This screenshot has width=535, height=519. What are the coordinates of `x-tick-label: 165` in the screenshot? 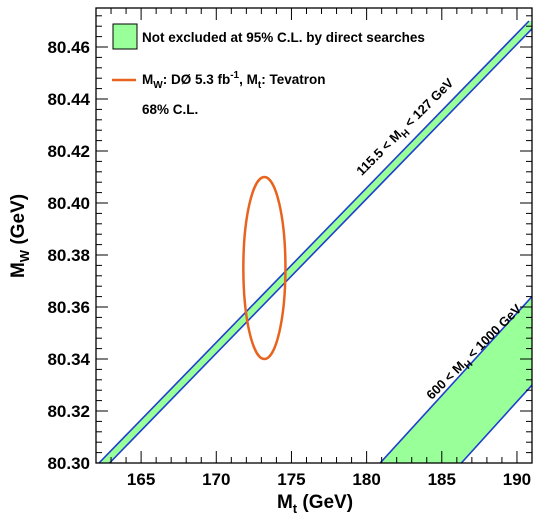 It's located at (141, 479).